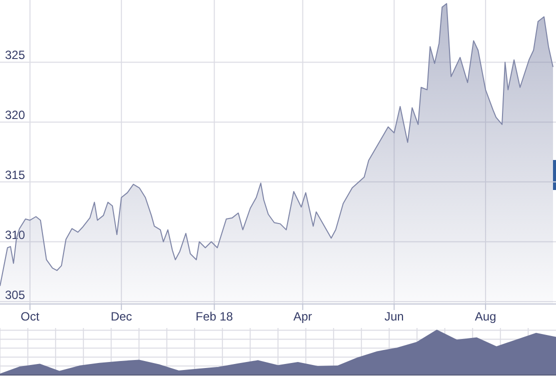 The width and height of the screenshot is (556, 376). What do you see at coordinates (394, 317) in the screenshot?
I see `x-tick-label: Jun` at bounding box center [394, 317].